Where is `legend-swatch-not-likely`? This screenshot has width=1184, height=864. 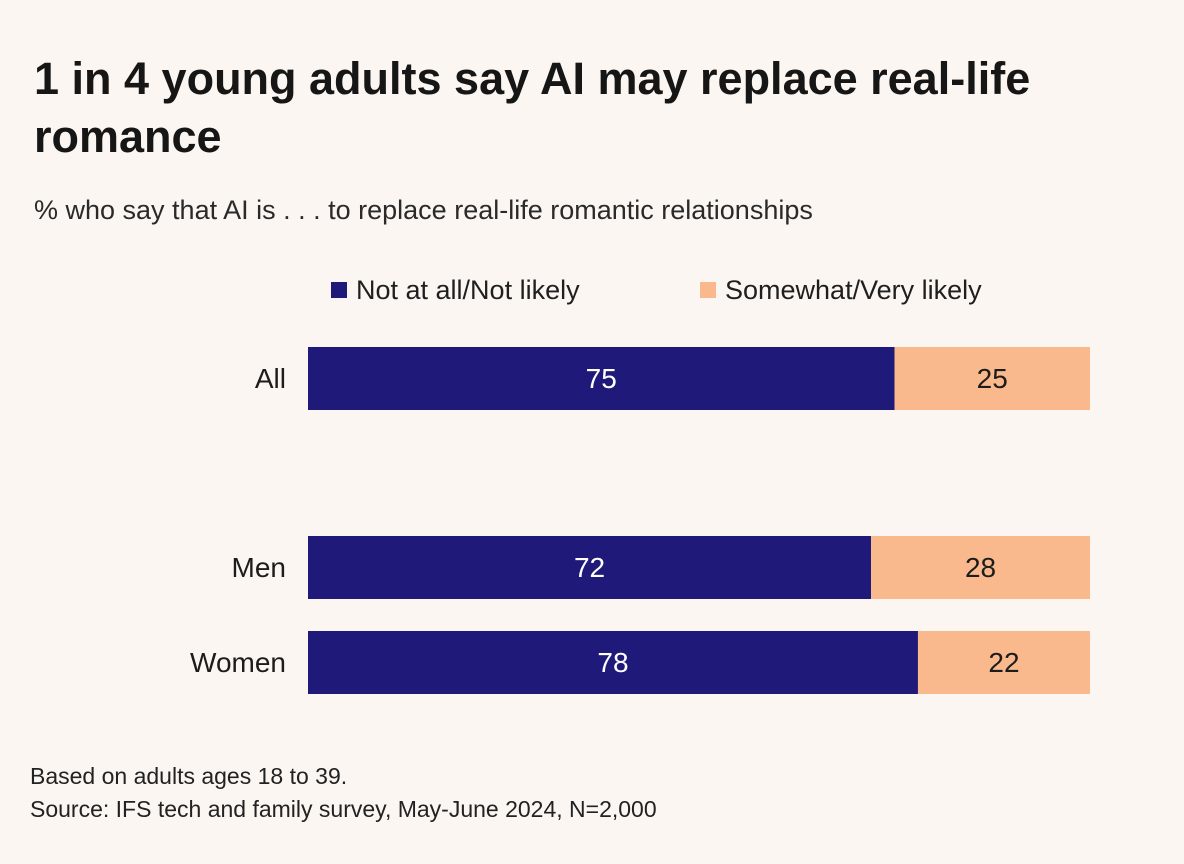 legend-swatch-not-likely is located at coordinates (339, 290).